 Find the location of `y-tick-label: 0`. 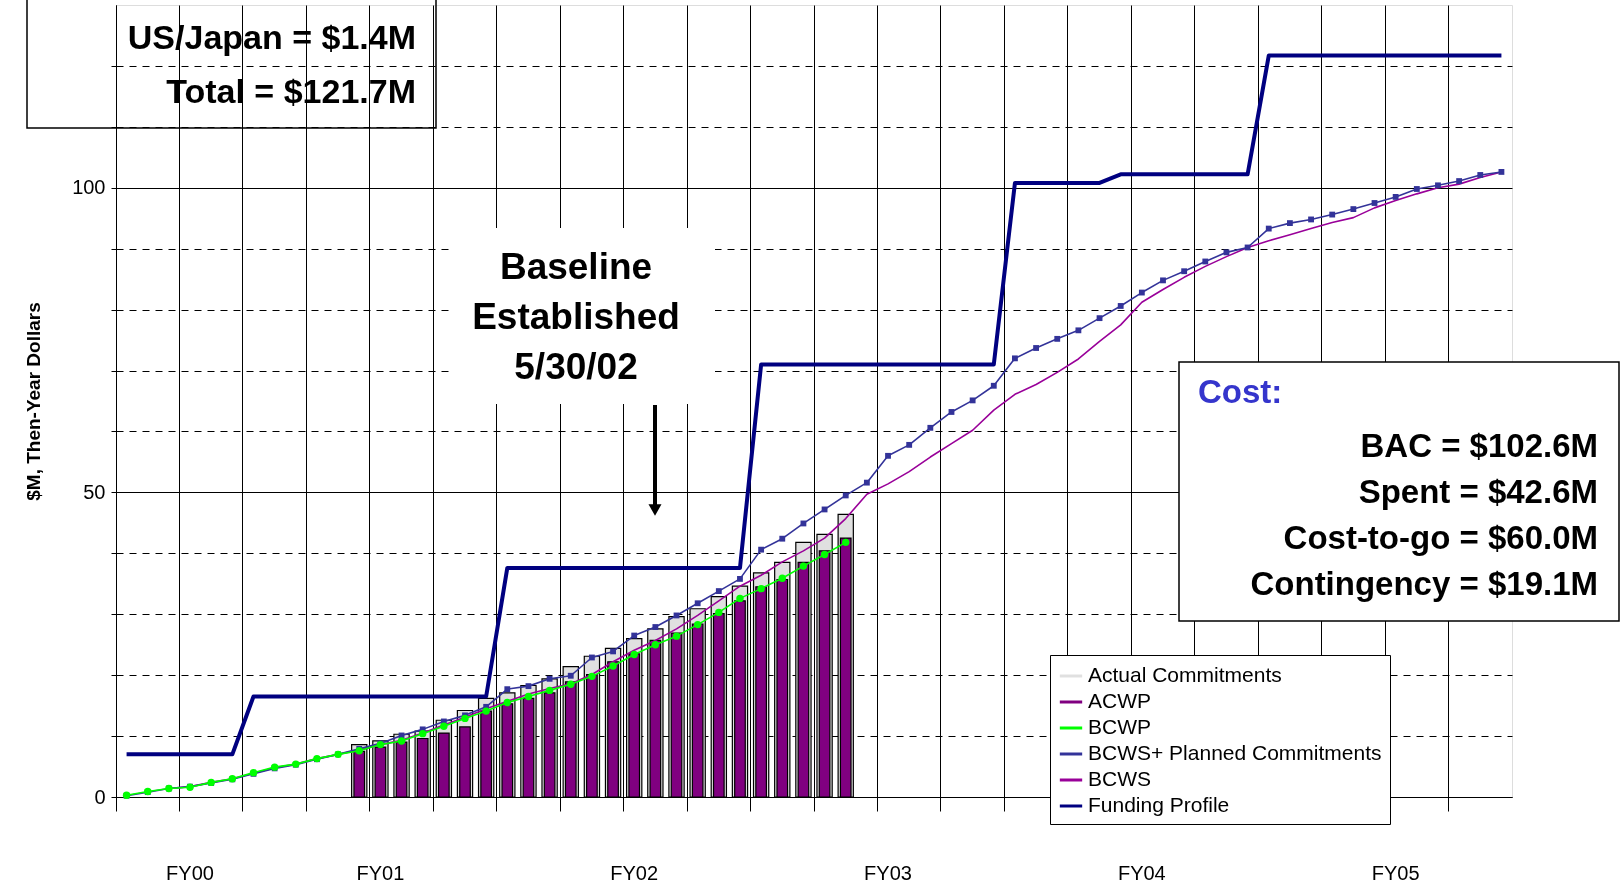

y-tick-label: 0 is located at coordinates (100, 796).